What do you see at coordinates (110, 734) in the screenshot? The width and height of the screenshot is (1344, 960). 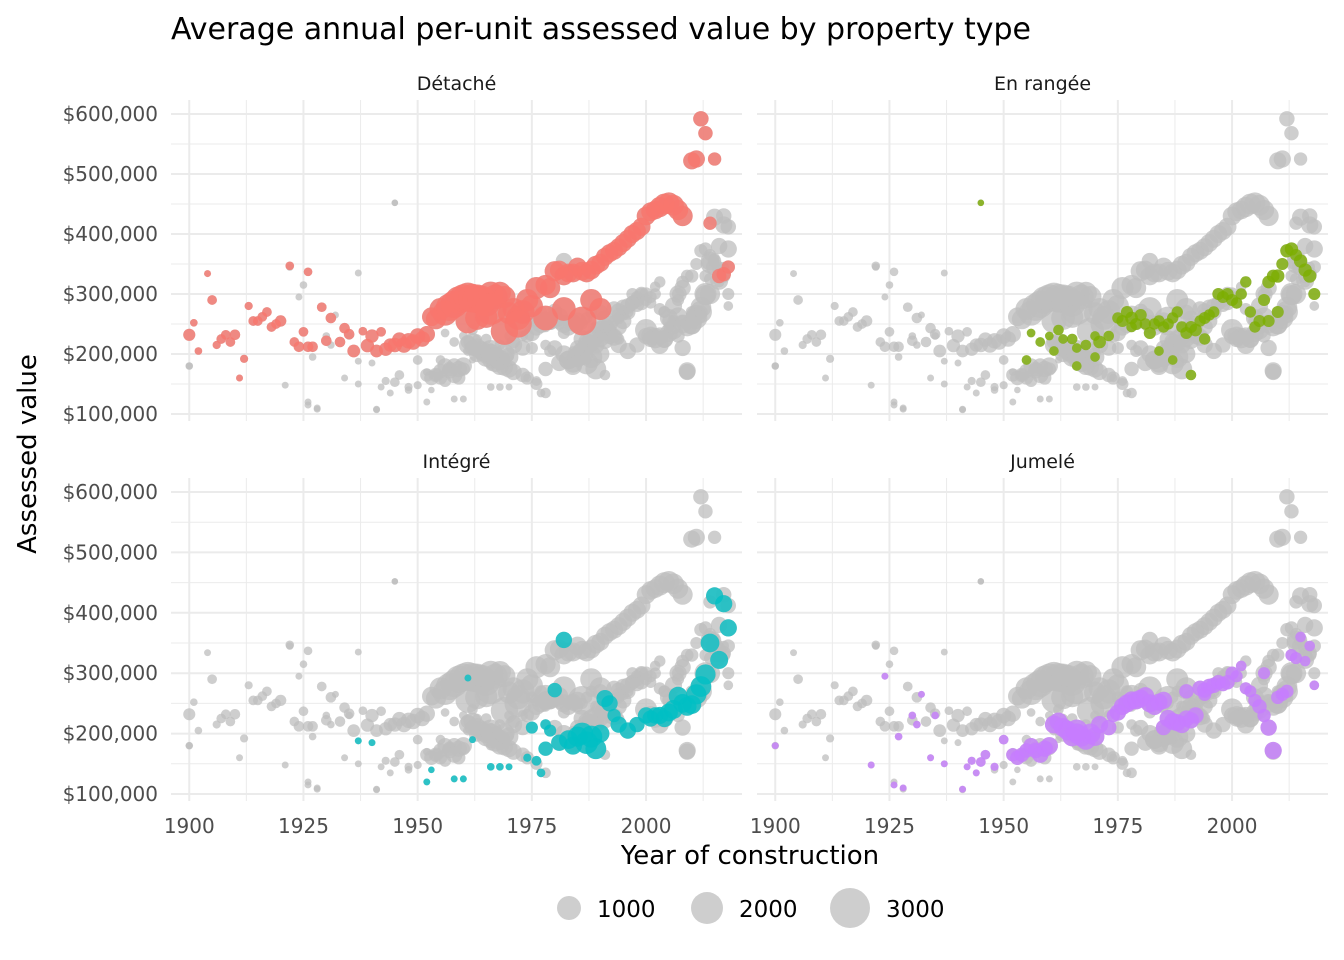 I see `y-tick-label: $200,000` at bounding box center [110, 734].